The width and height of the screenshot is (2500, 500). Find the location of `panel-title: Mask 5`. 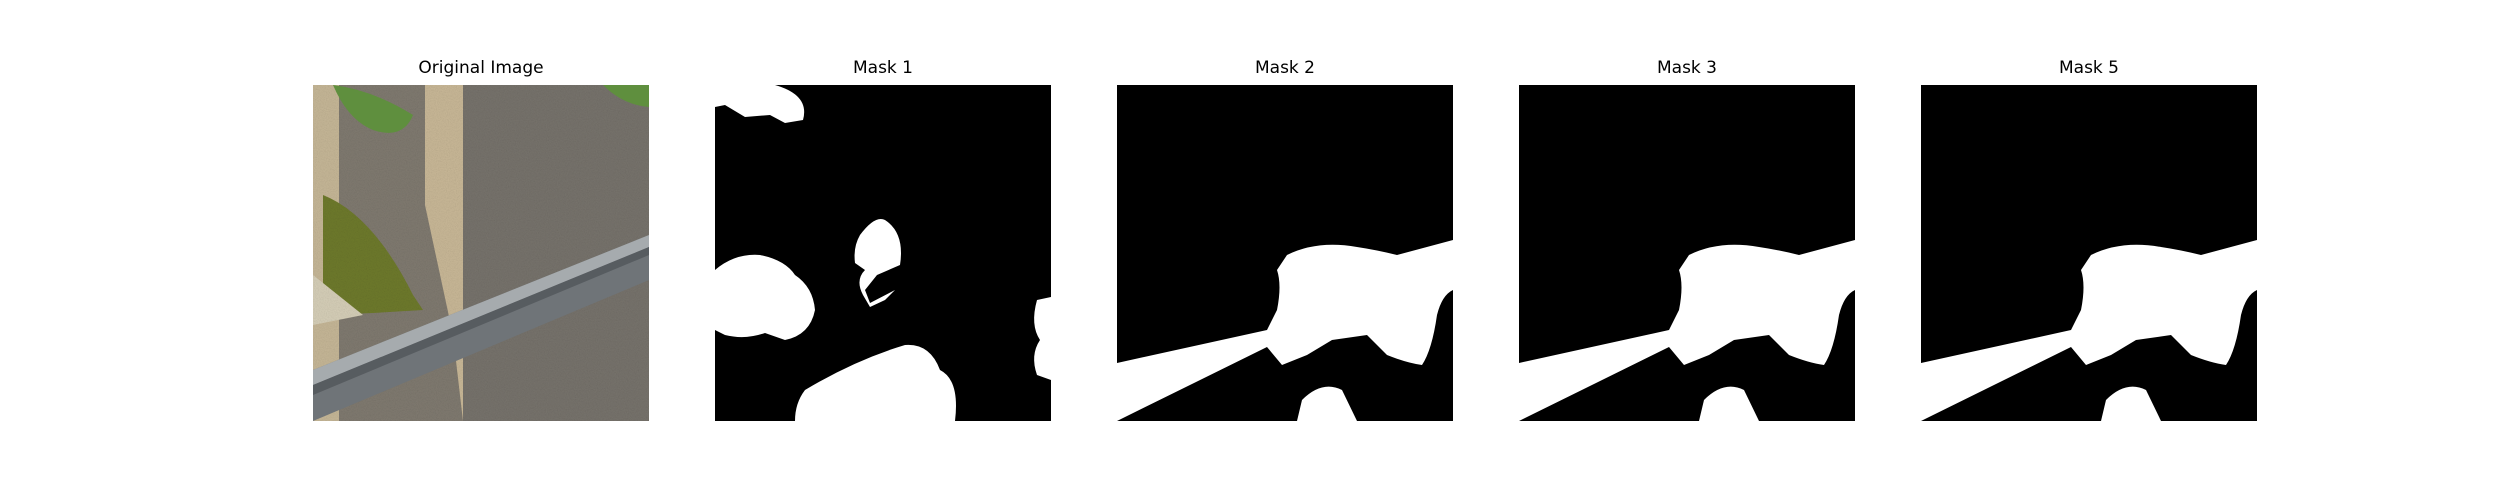

panel-title: Mask 5 is located at coordinates (2088, 68).